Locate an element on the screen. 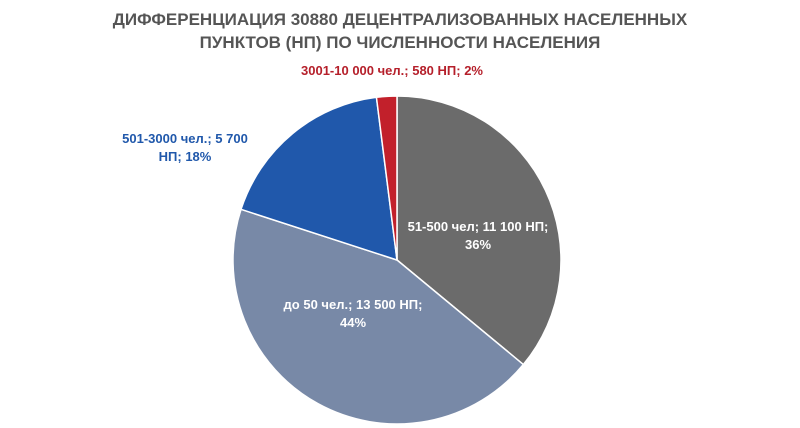 This screenshot has width=800, height=428. slice-category: 51-500 чел; 11 100 НП; is located at coordinates (478, 226).